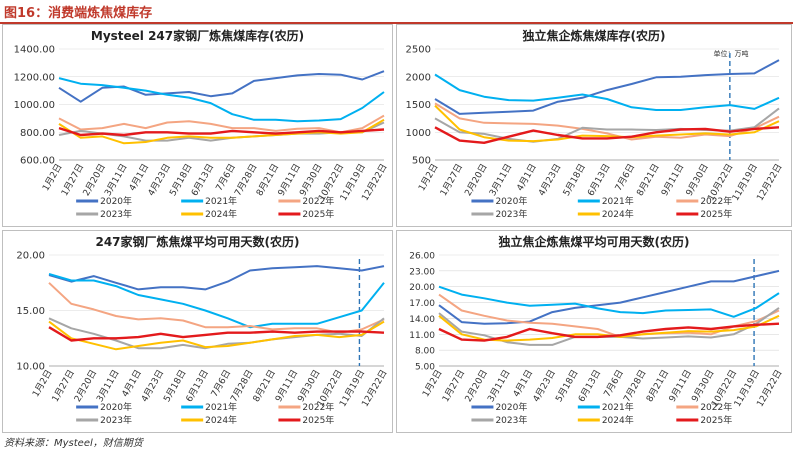 Image resolution: width=793 pixels, height=451 pixels. What do you see at coordinates (648, 180) in the screenshot?
I see `x-tick-label: 8月21日` at bounding box center [648, 180].